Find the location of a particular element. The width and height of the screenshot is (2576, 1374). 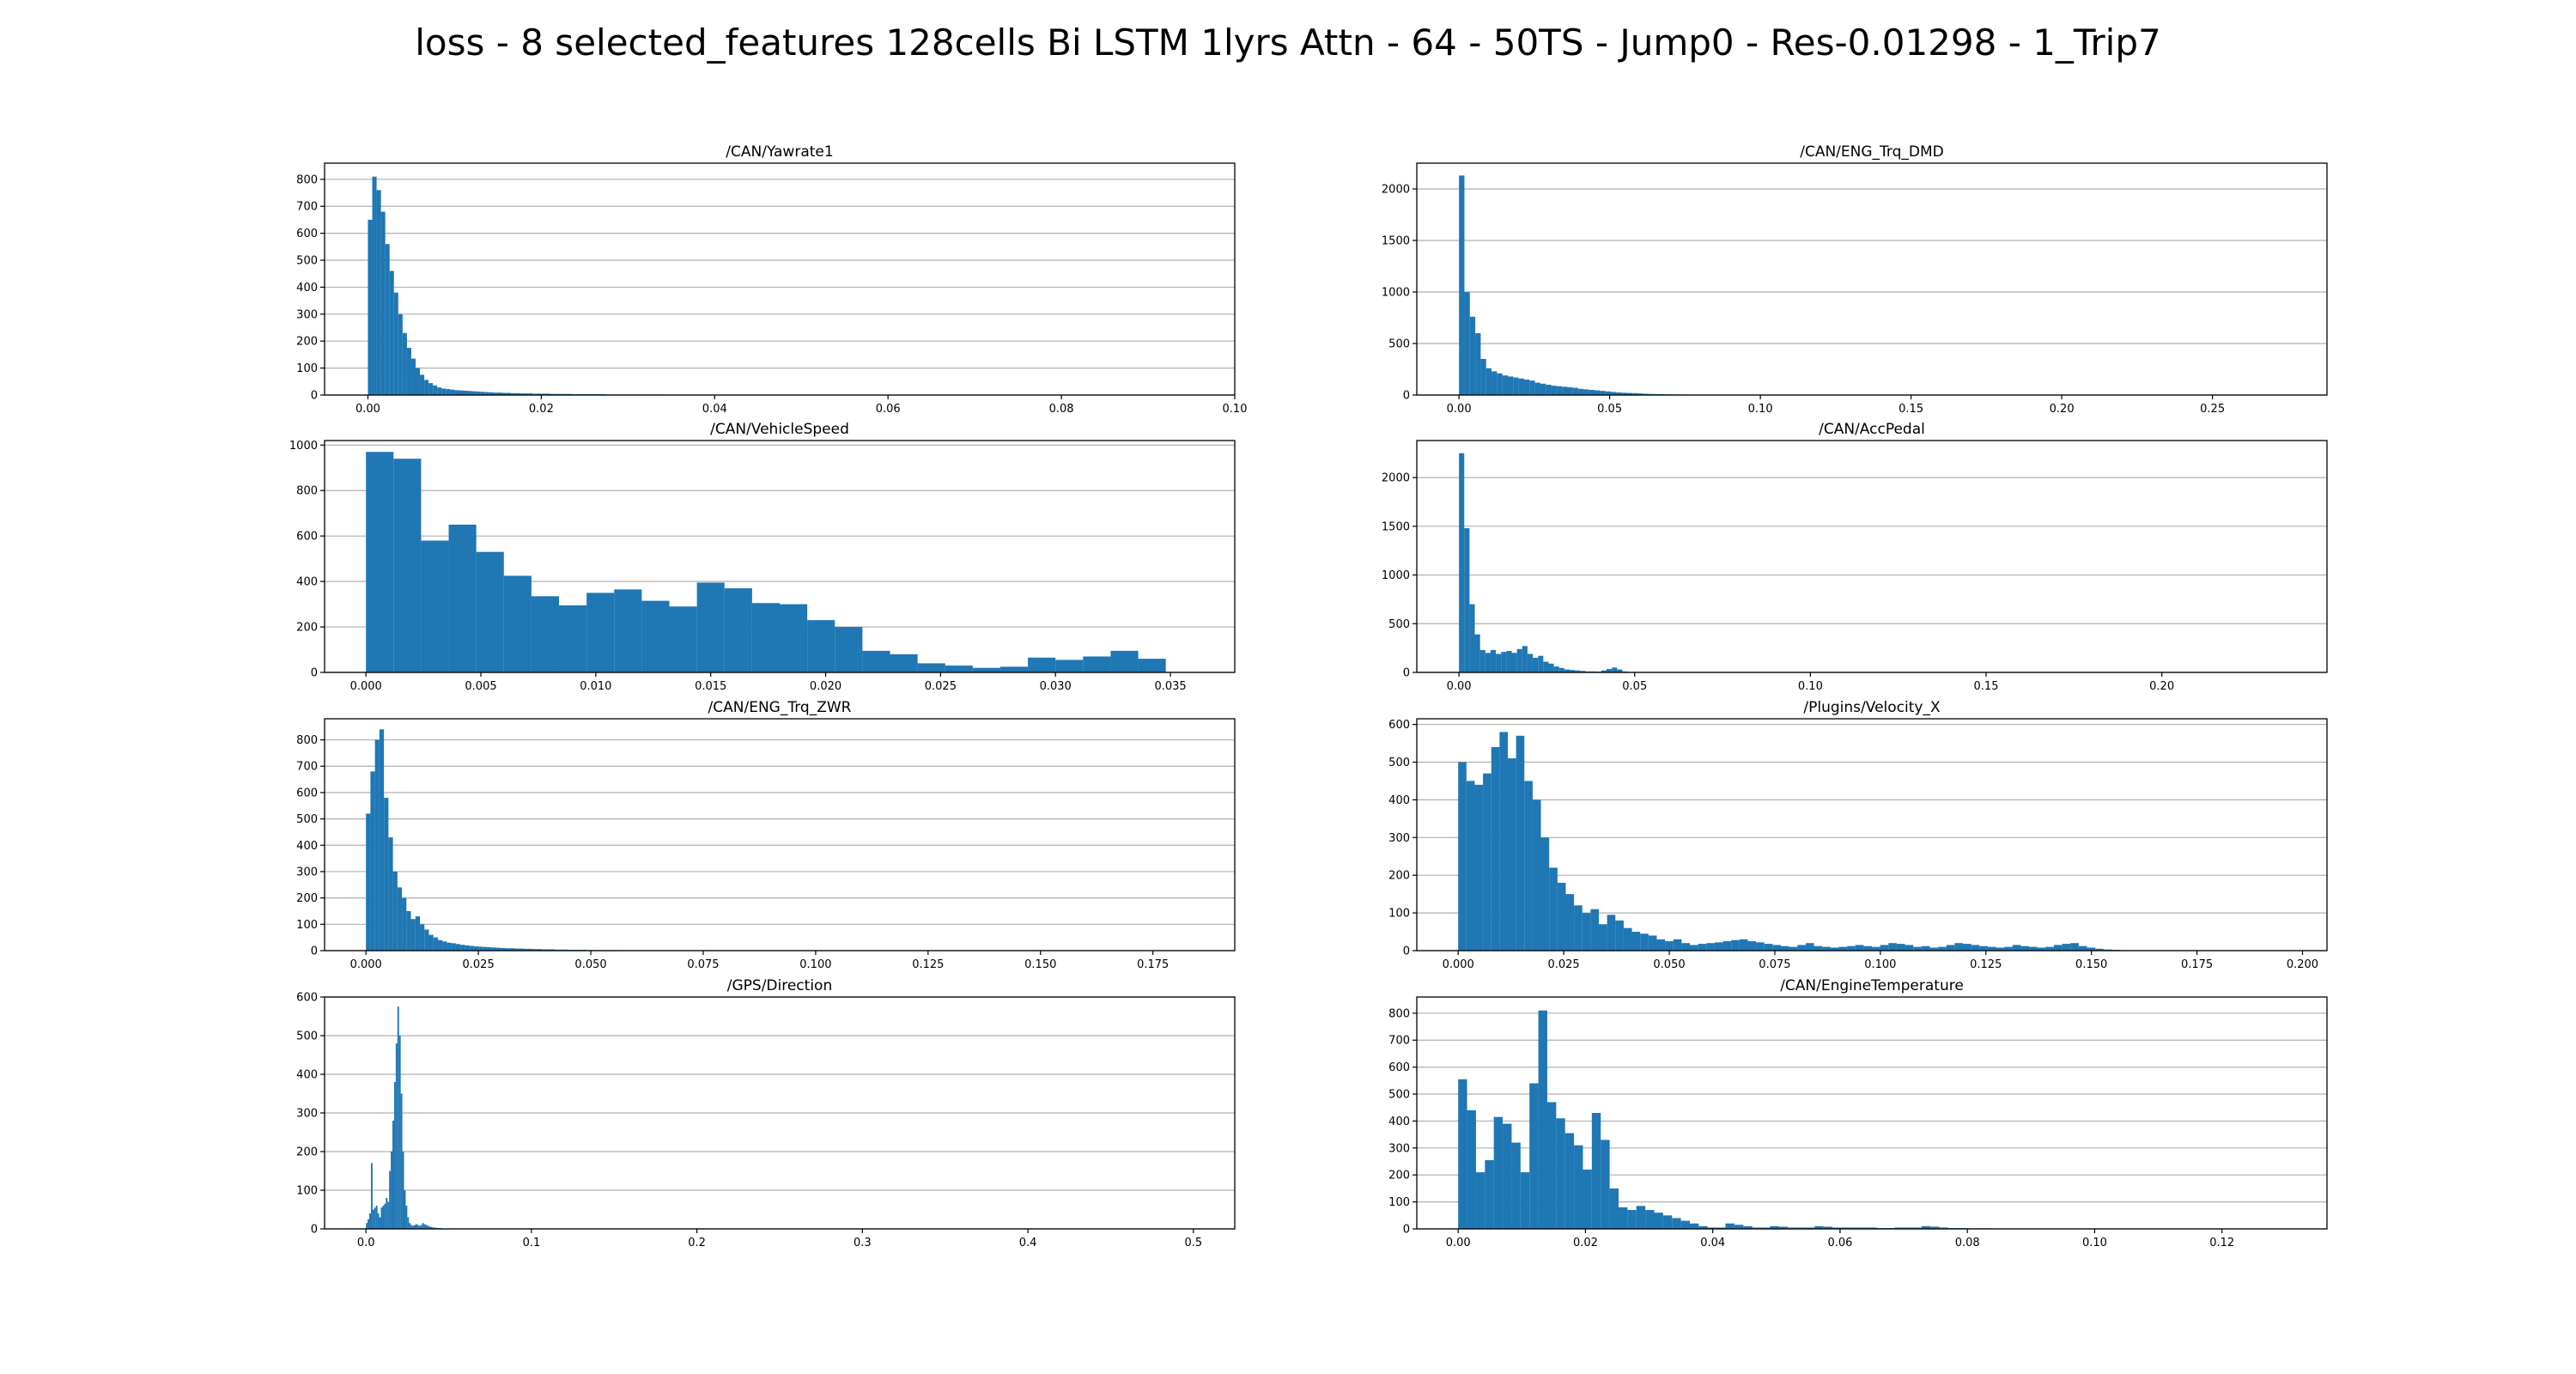

y-tick-label: 700 is located at coordinates (307, 207).